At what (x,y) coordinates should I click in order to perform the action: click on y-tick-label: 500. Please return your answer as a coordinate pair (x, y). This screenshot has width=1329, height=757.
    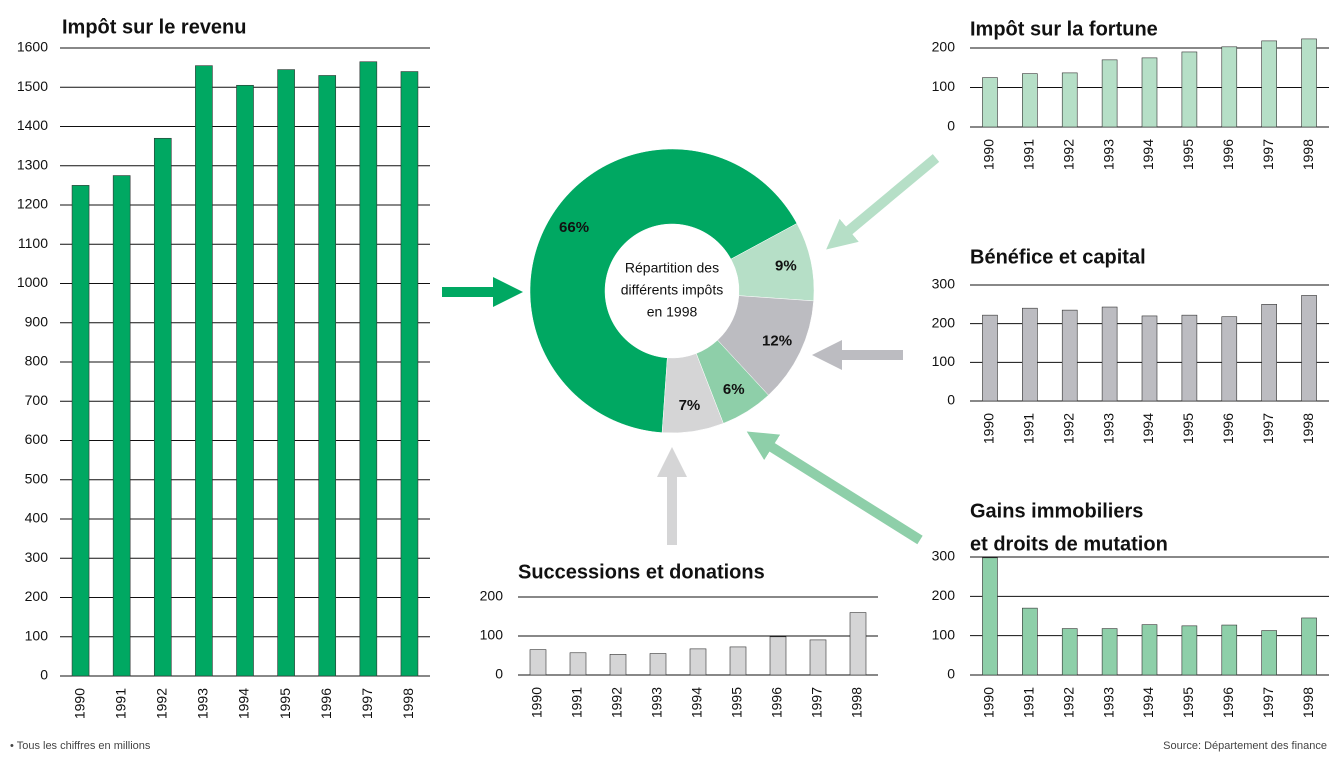
    Looking at the image, I should click on (37, 478).